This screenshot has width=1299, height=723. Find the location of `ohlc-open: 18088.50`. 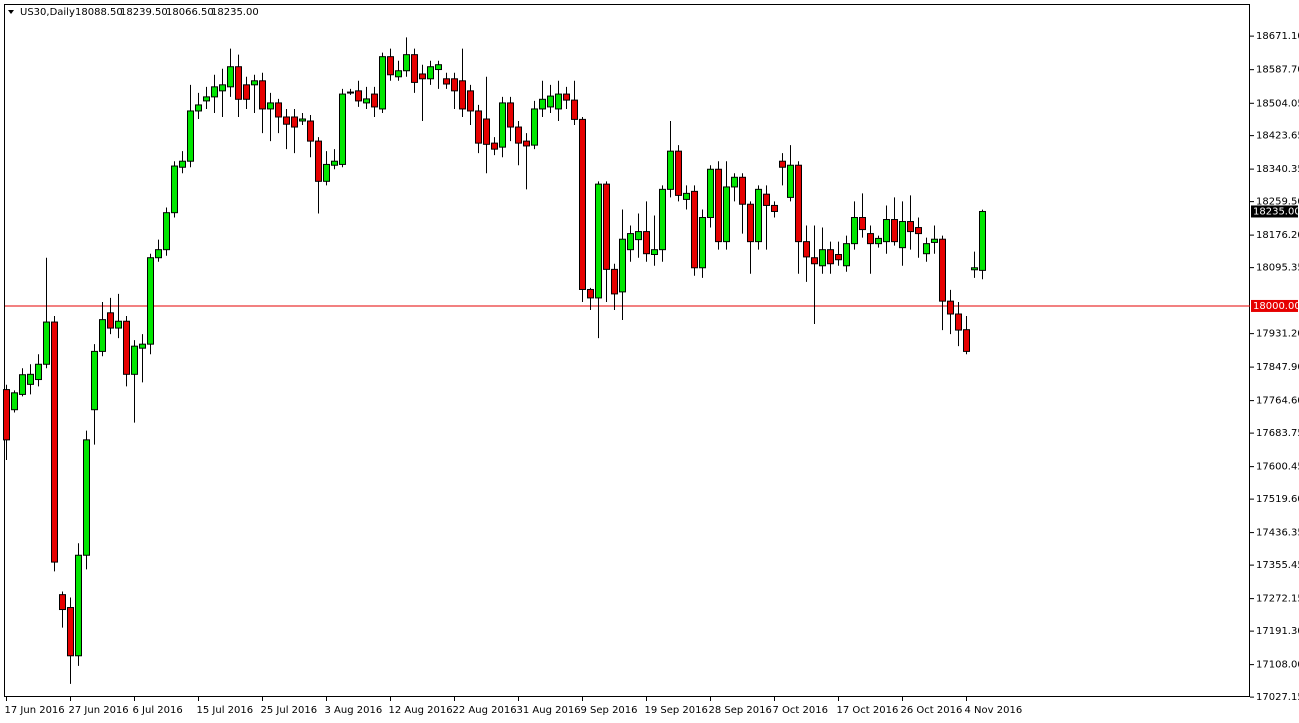

ohlc-open: 18088.50 is located at coordinates (99, 12).